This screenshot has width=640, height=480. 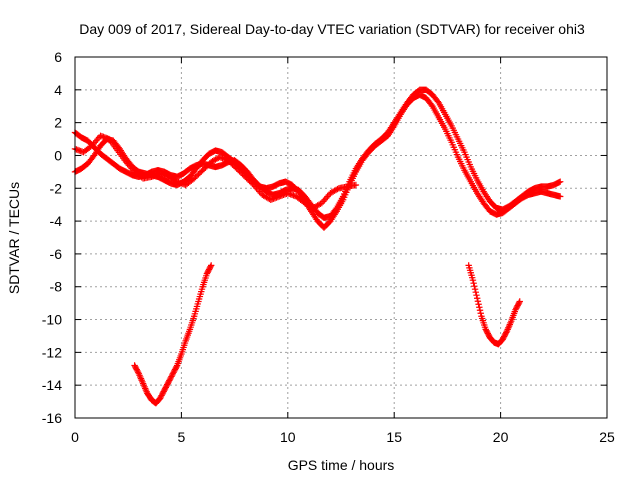 What do you see at coordinates (341, 465) in the screenshot?
I see `x-axis-label: GPS time / hours` at bounding box center [341, 465].